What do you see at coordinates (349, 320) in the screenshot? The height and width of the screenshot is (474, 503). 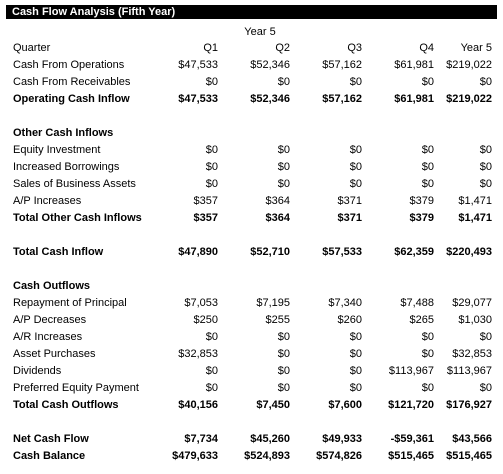 I see `cell-q3: $260` at bounding box center [349, 320].